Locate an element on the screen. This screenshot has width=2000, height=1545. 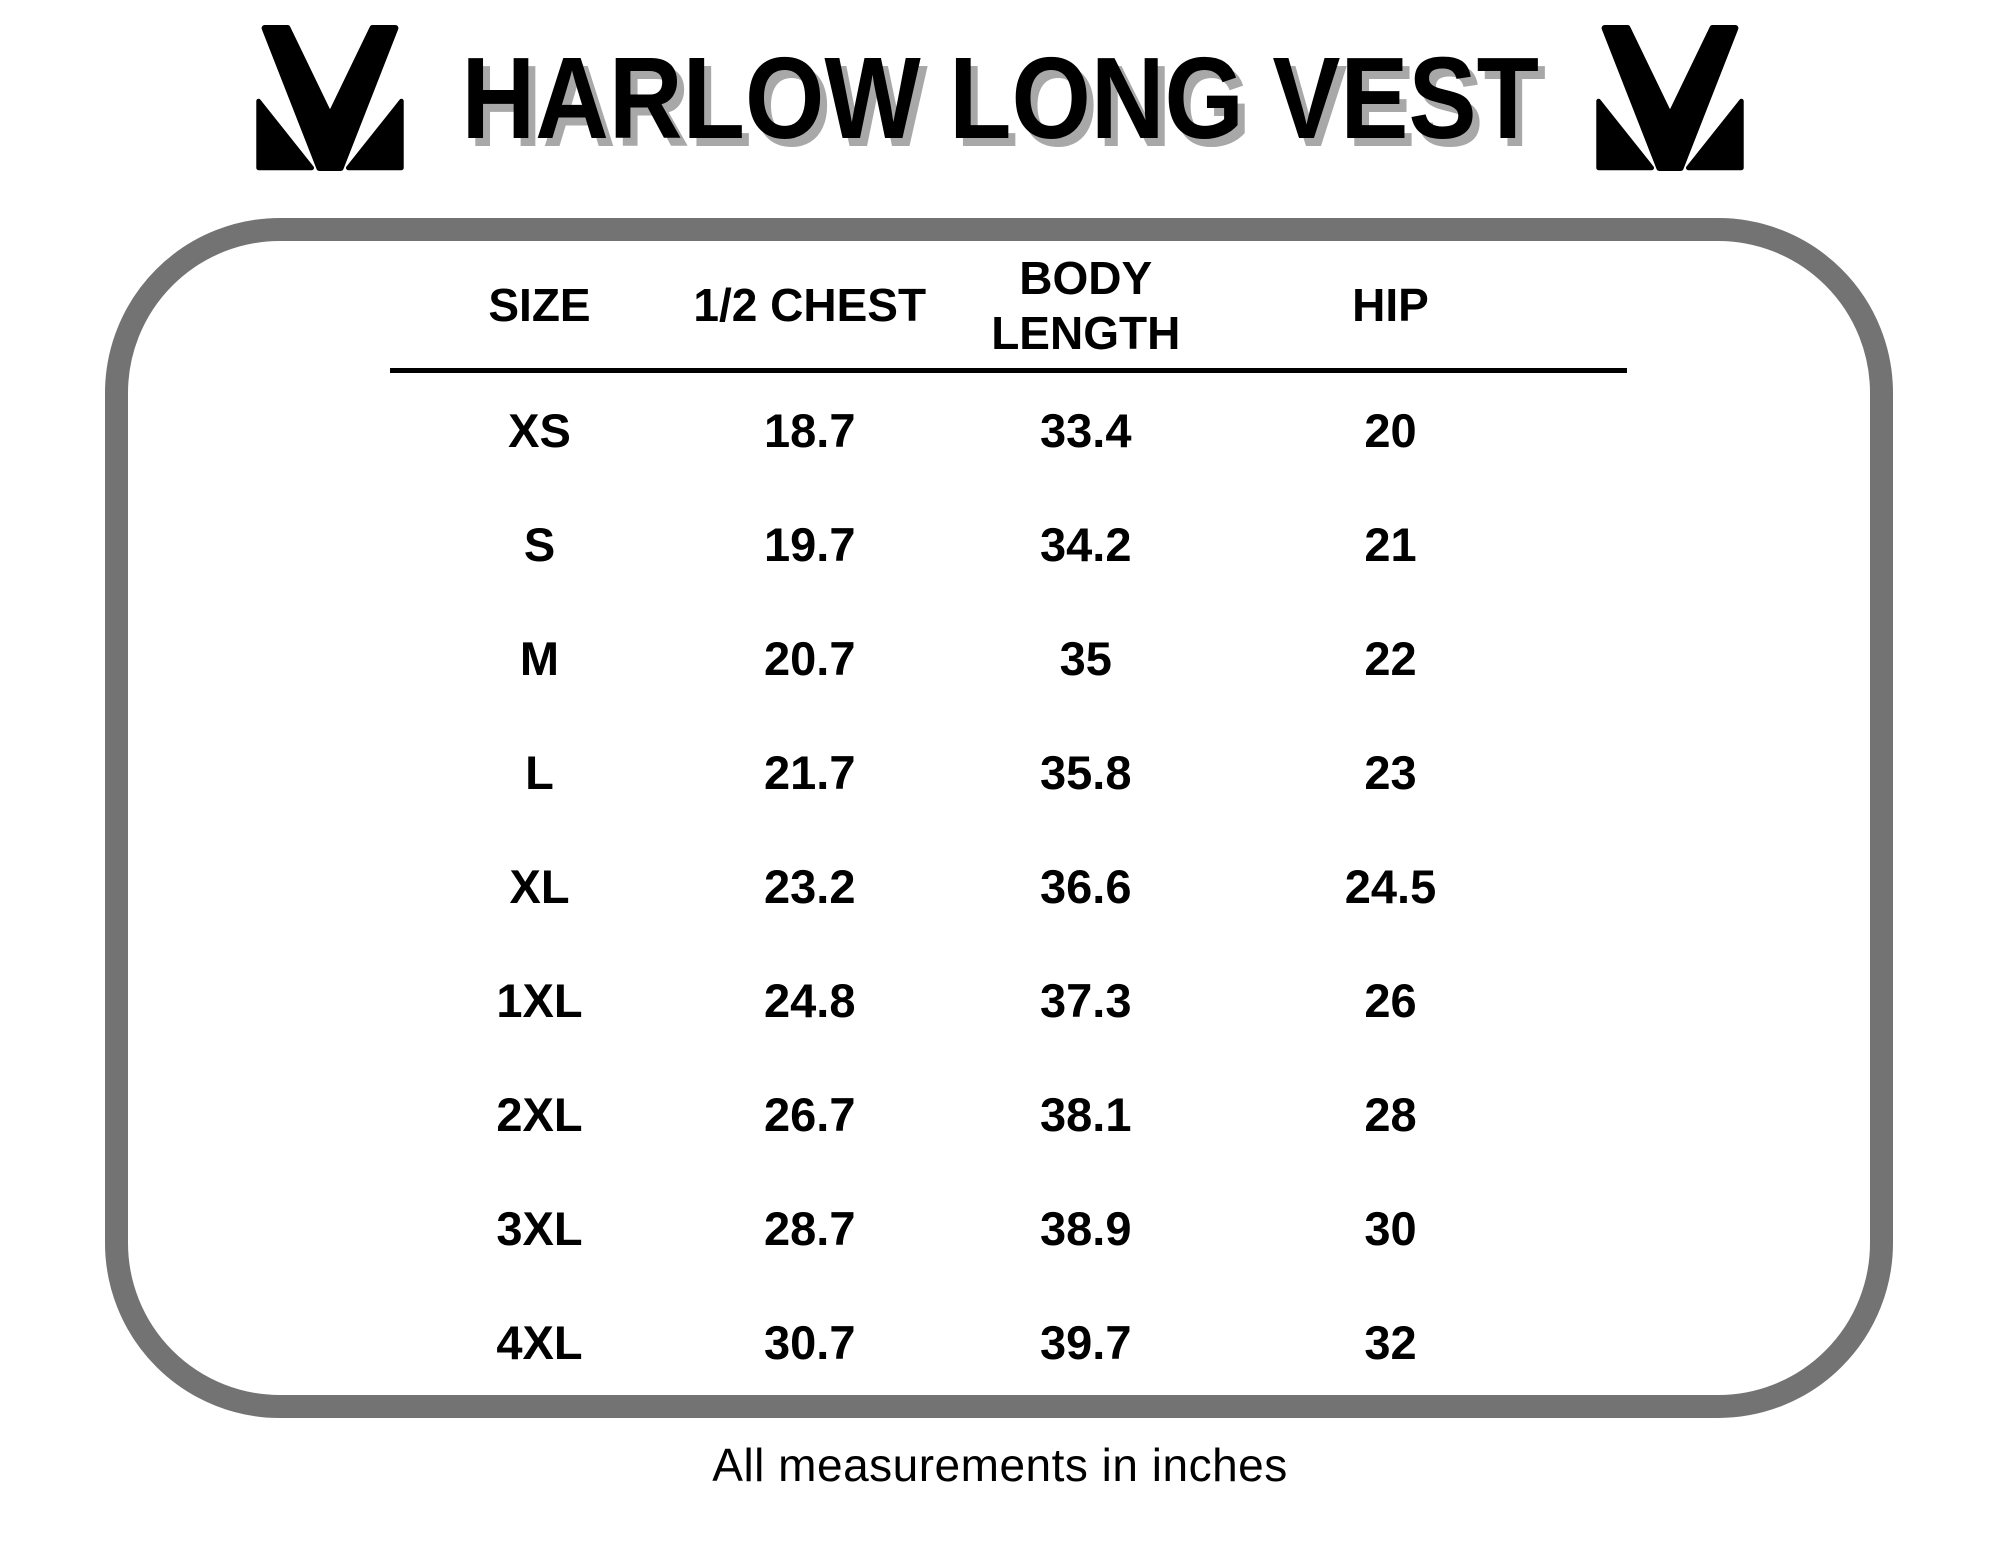
size-cell: 4XL is located at coordinates (539, 1342).